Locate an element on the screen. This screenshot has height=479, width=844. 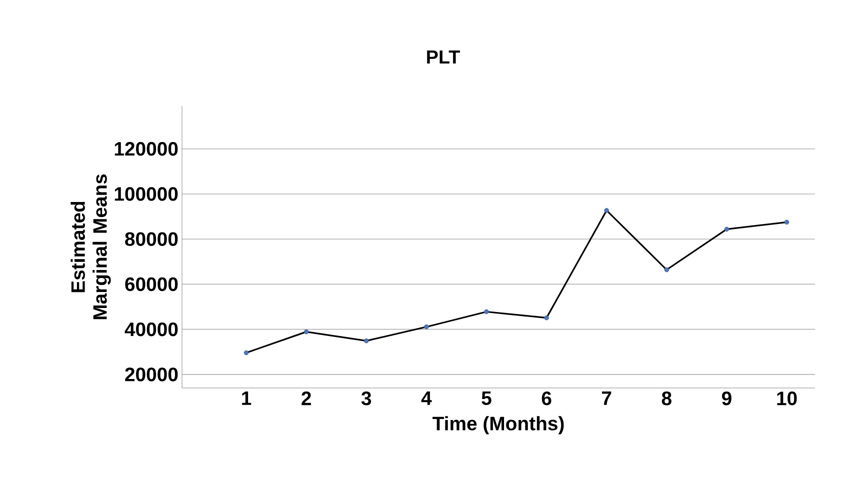
x-tick-label: 9 is located at coordinates (727, 399).